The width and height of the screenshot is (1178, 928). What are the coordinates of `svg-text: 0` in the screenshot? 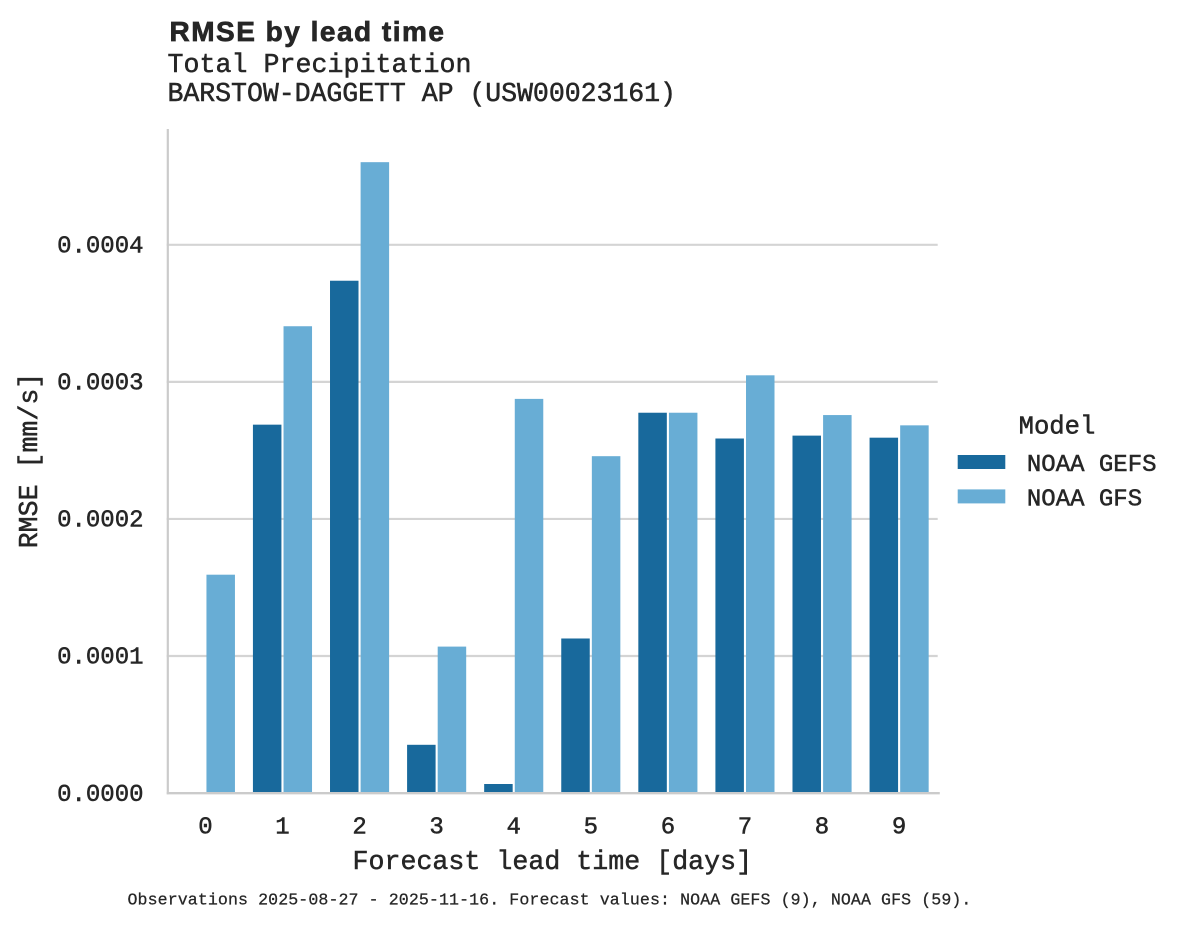 It's located at (205, 827).